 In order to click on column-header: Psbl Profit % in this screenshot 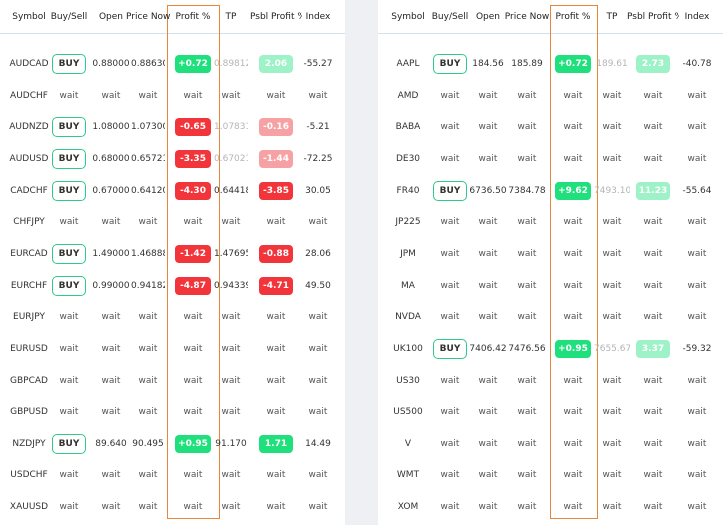, I will do `click(653, 17)`.